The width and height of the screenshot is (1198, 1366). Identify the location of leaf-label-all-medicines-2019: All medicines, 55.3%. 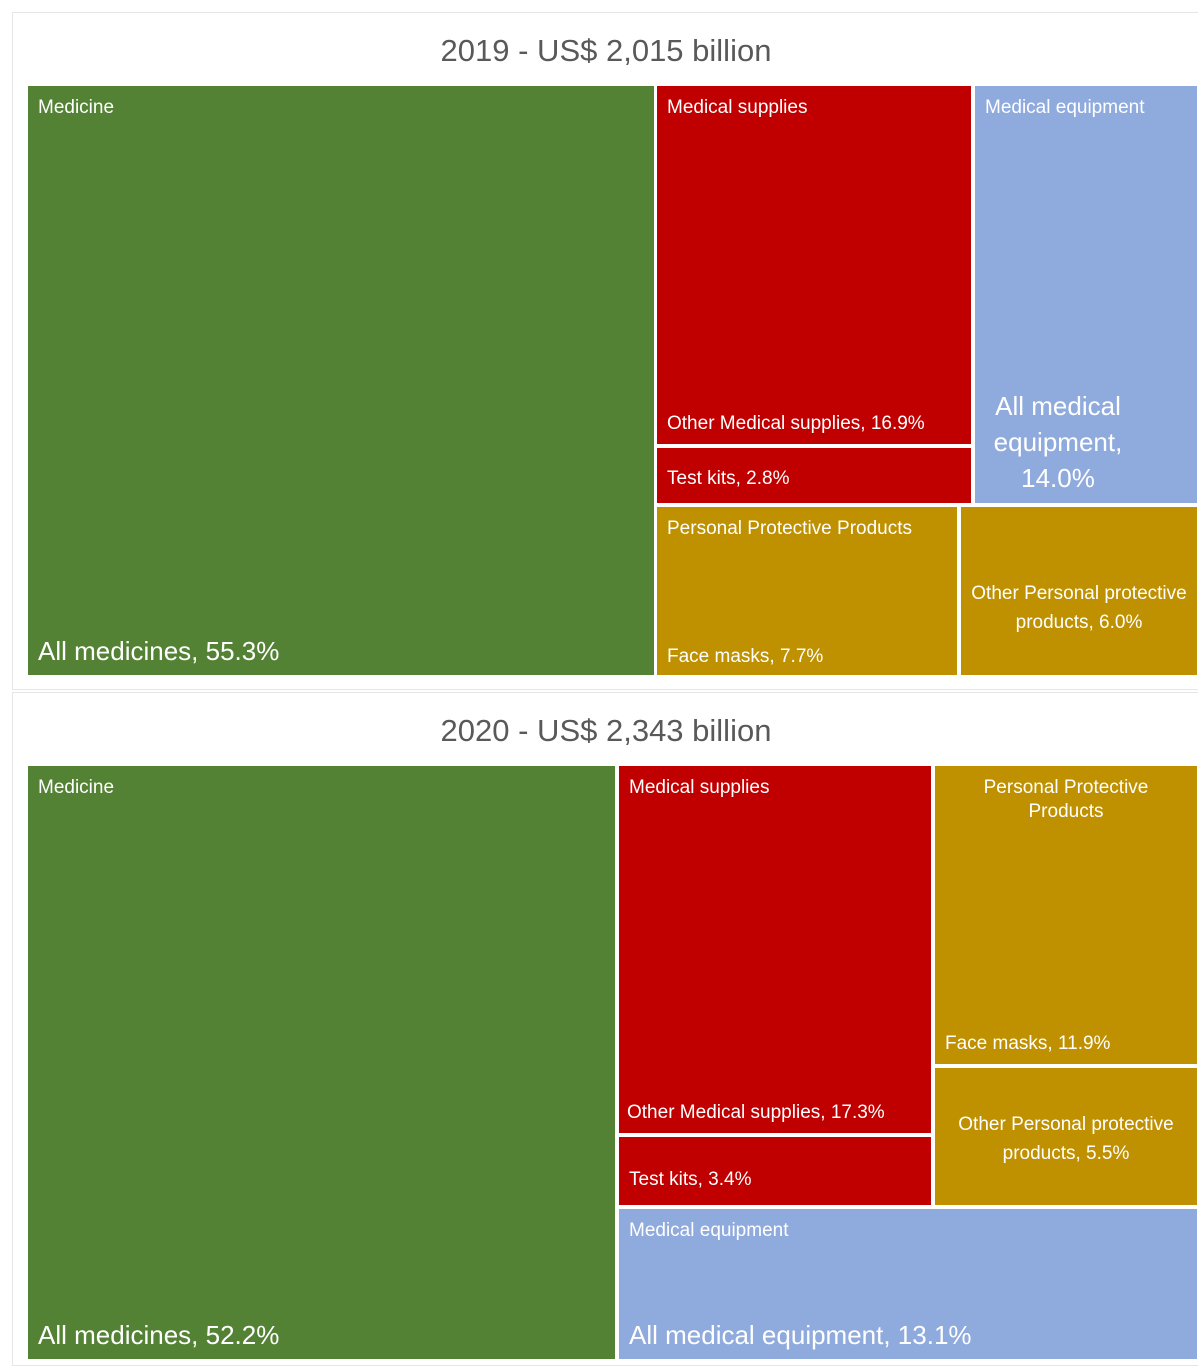
(159, 651).